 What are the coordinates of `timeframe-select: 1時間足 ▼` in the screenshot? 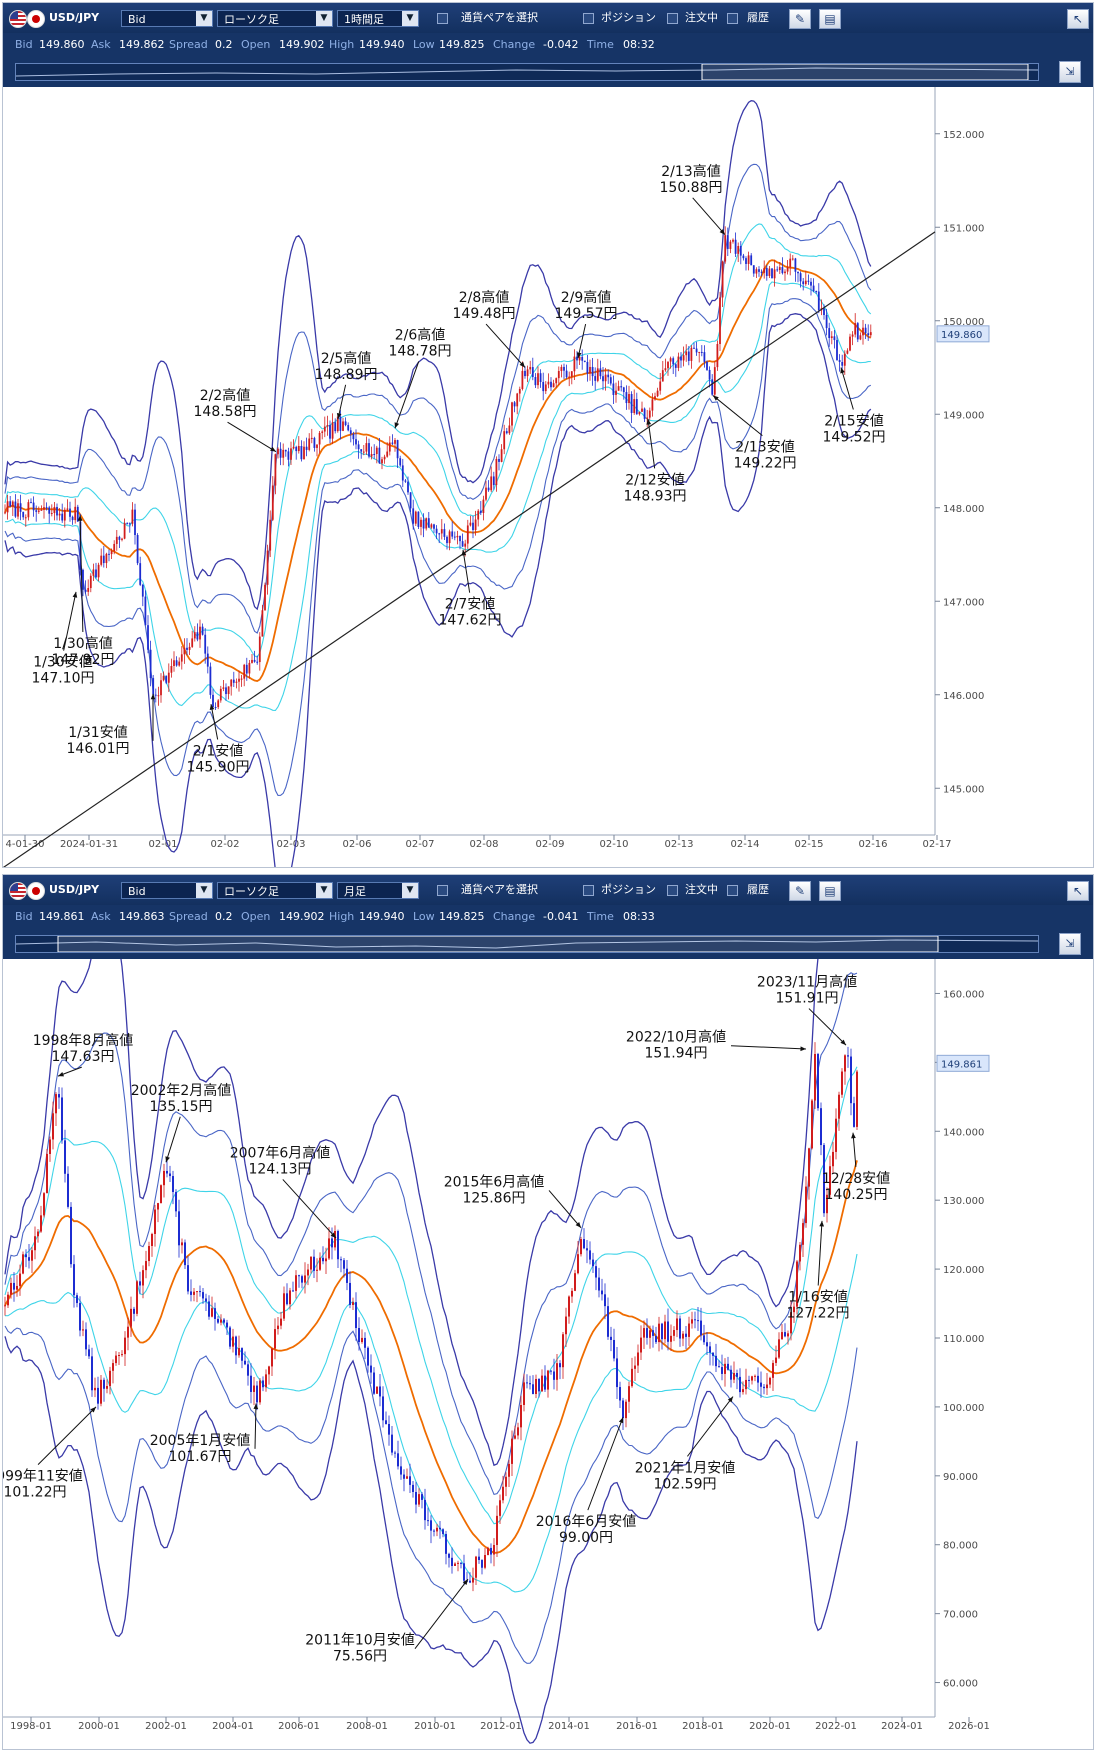 It's located at (378, 18).